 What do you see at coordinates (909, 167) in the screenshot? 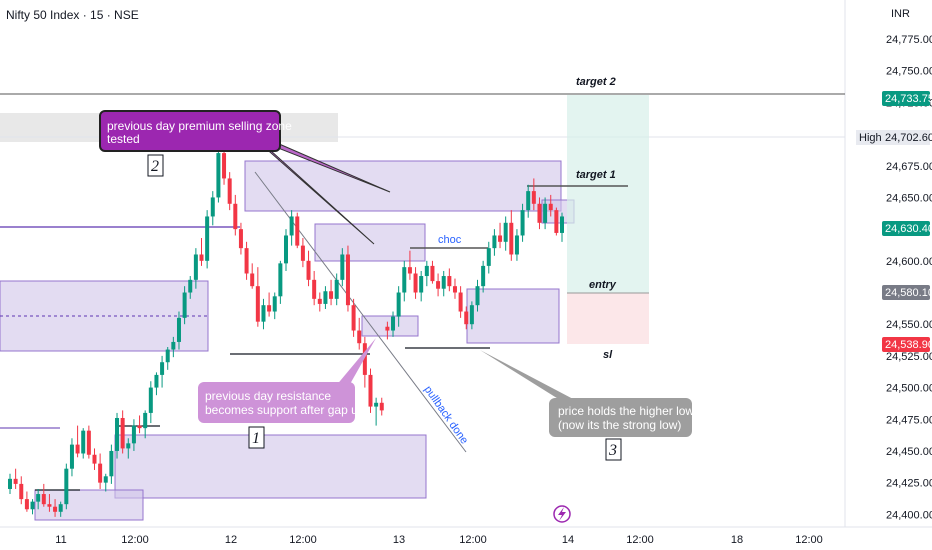
I see `price-tick-label: 24,675.00` at bounding box center [909, 167].